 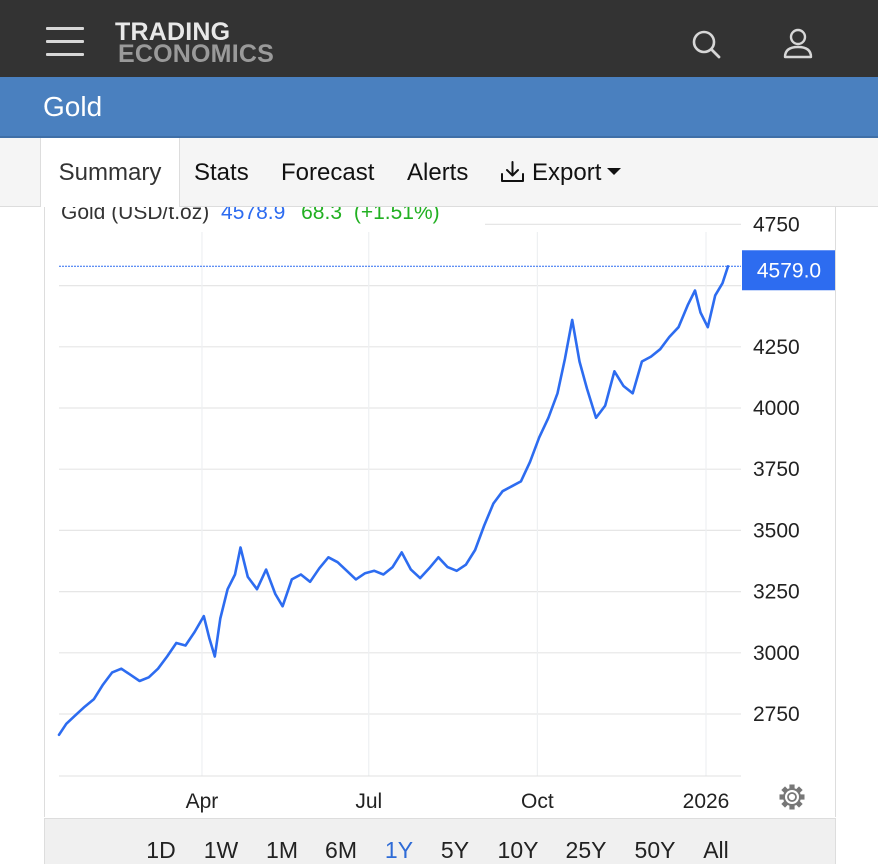 What do you see at coordinates (253, 215) in the screenshot?
I see `legend-price: 4578.9` at bounding box center [253, 215].